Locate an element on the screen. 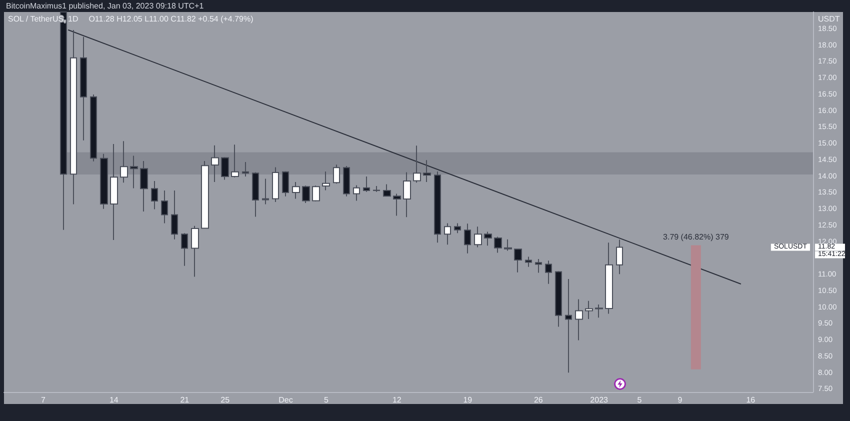 The image size is (850, 421). x-tick-label: 19 is located at coordinates (468, 400).